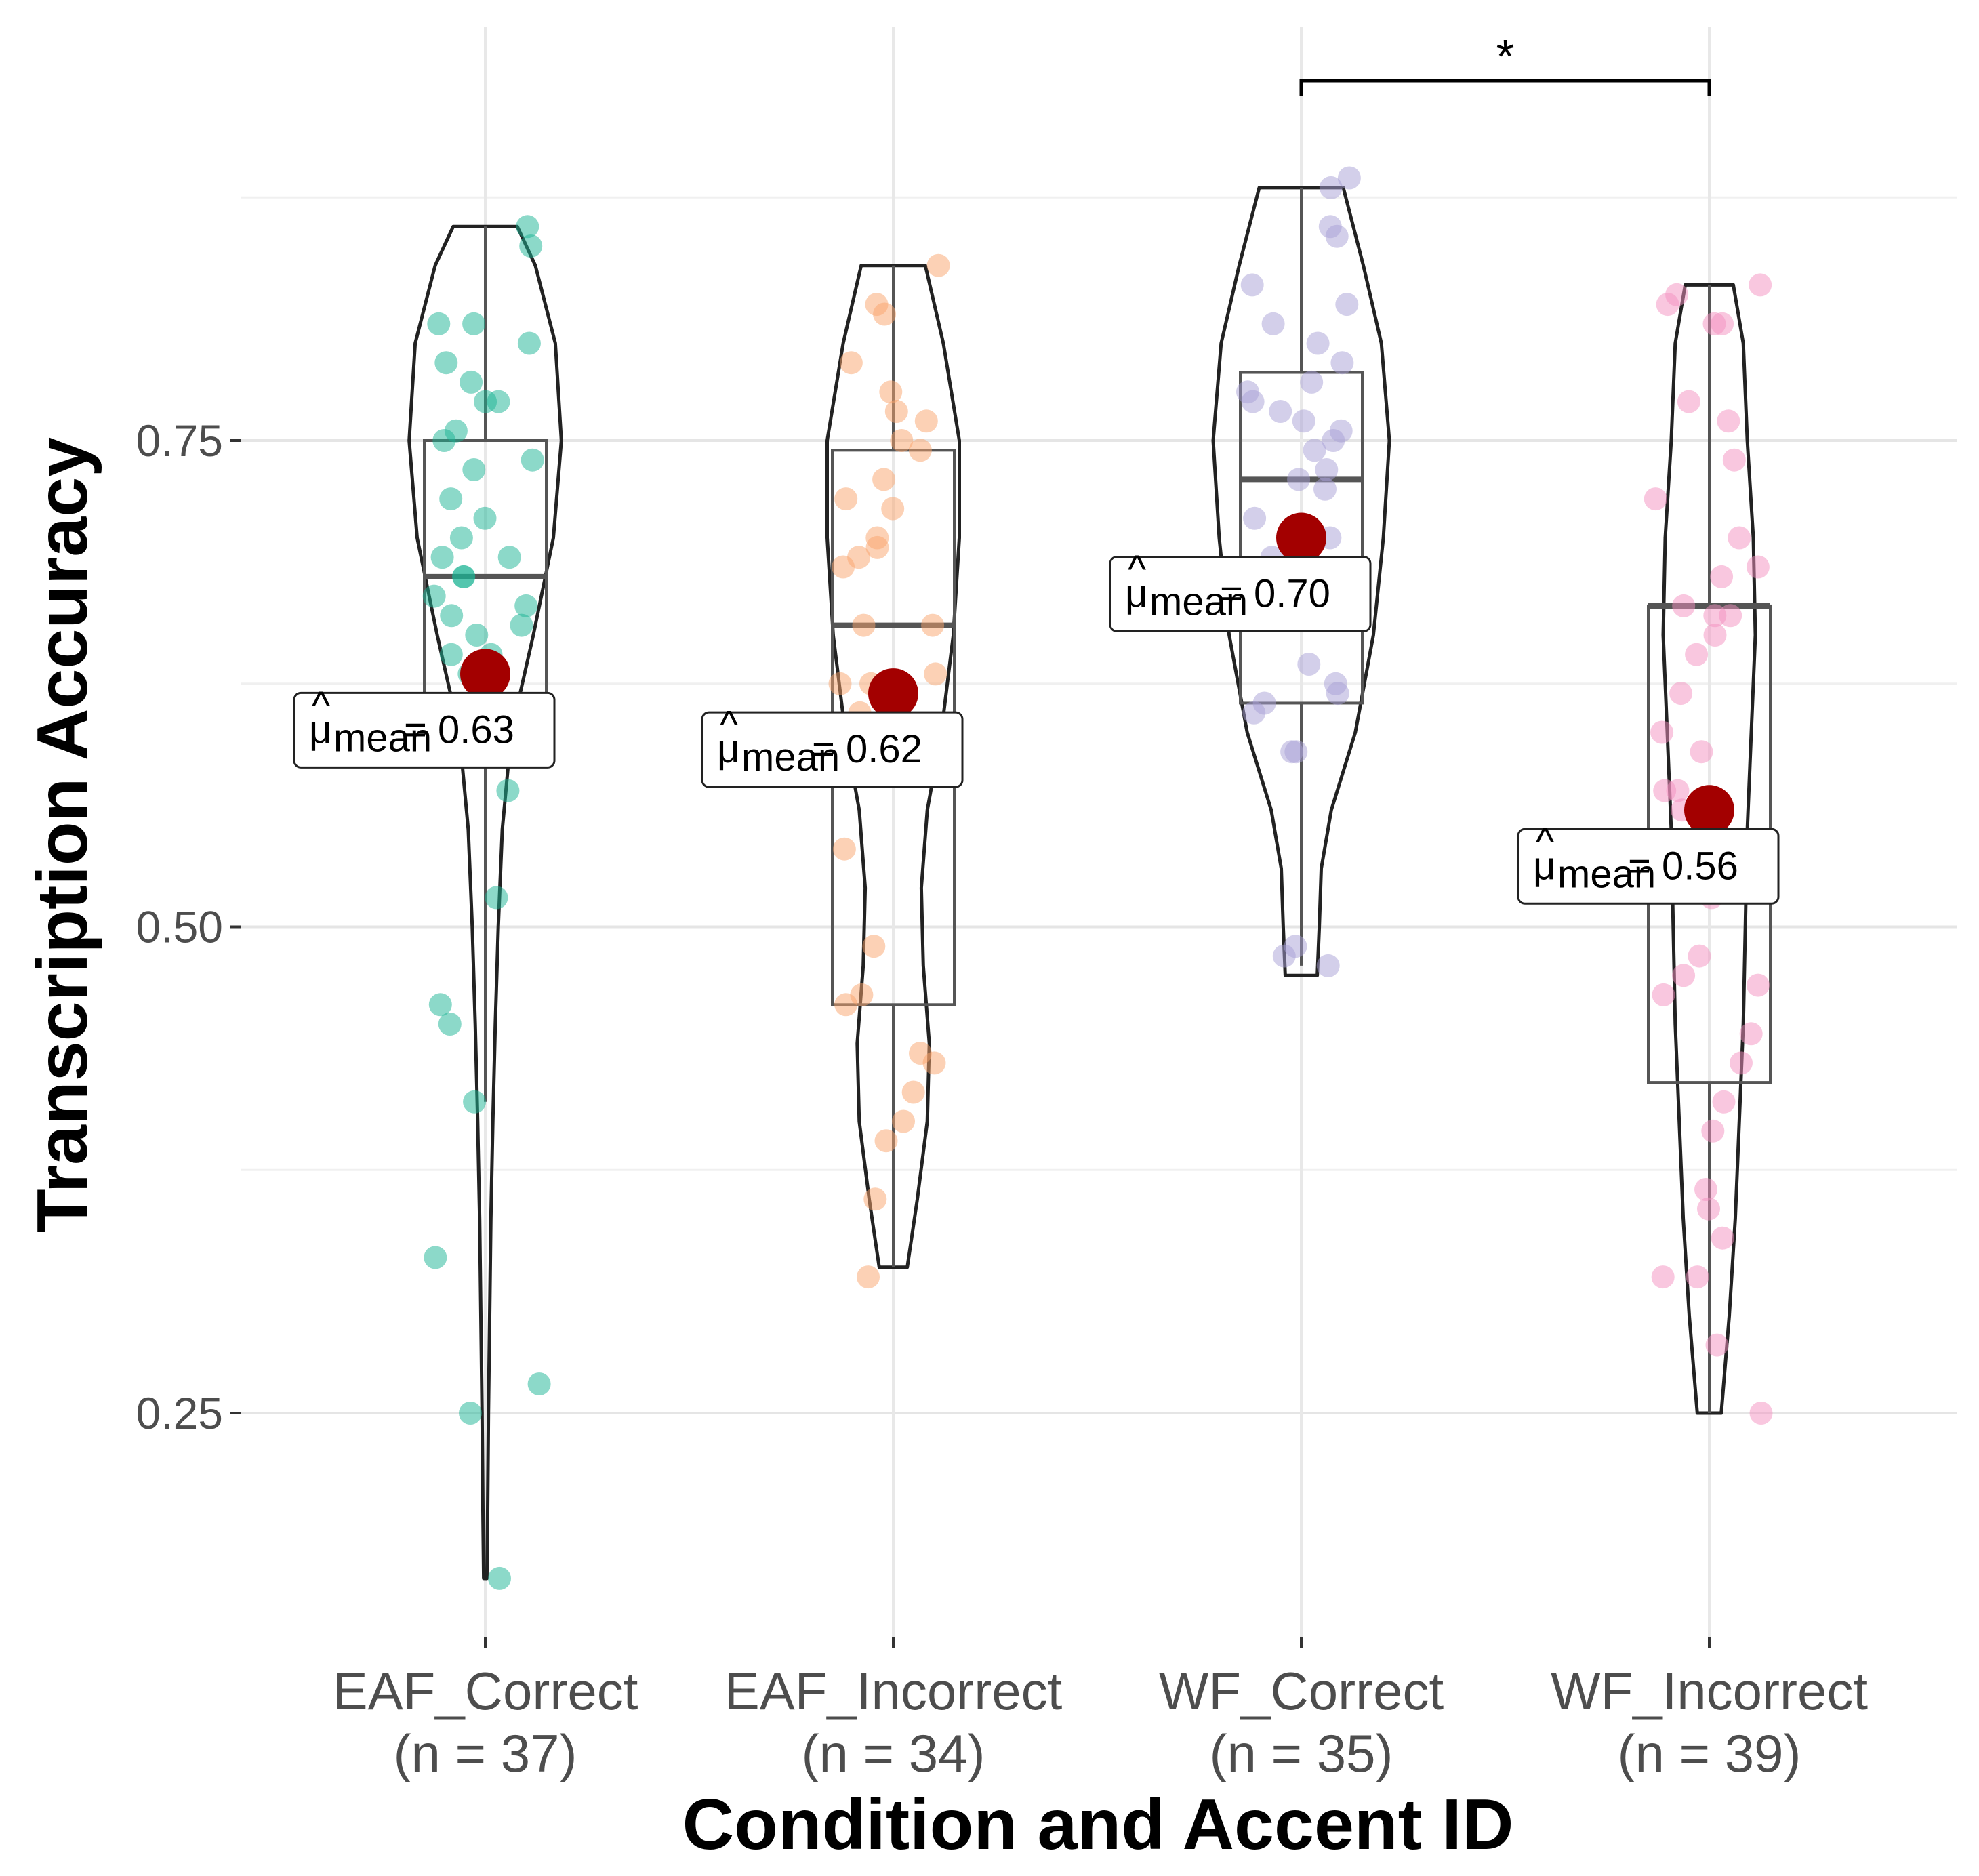 The height and width of the screenshot is (1876, 1979). Describe the element at coordinates (1505, 87) in the screenshot. I see `significance-bracket` at that location.